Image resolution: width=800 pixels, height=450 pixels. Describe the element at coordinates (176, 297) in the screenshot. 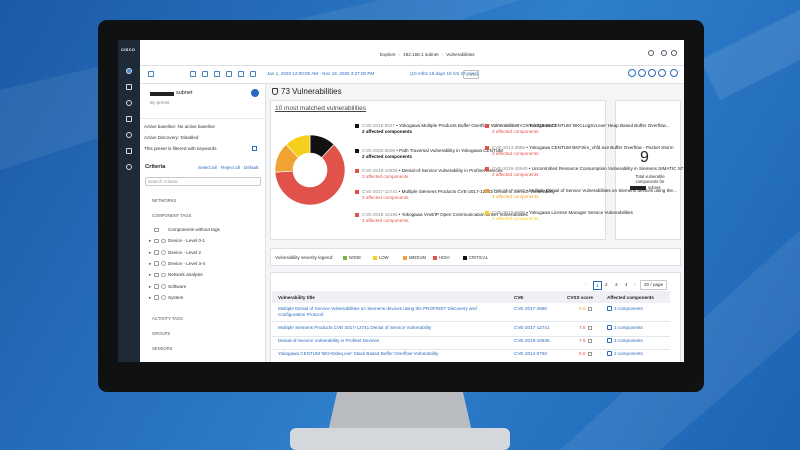

I see `tag-label: System` at that location.